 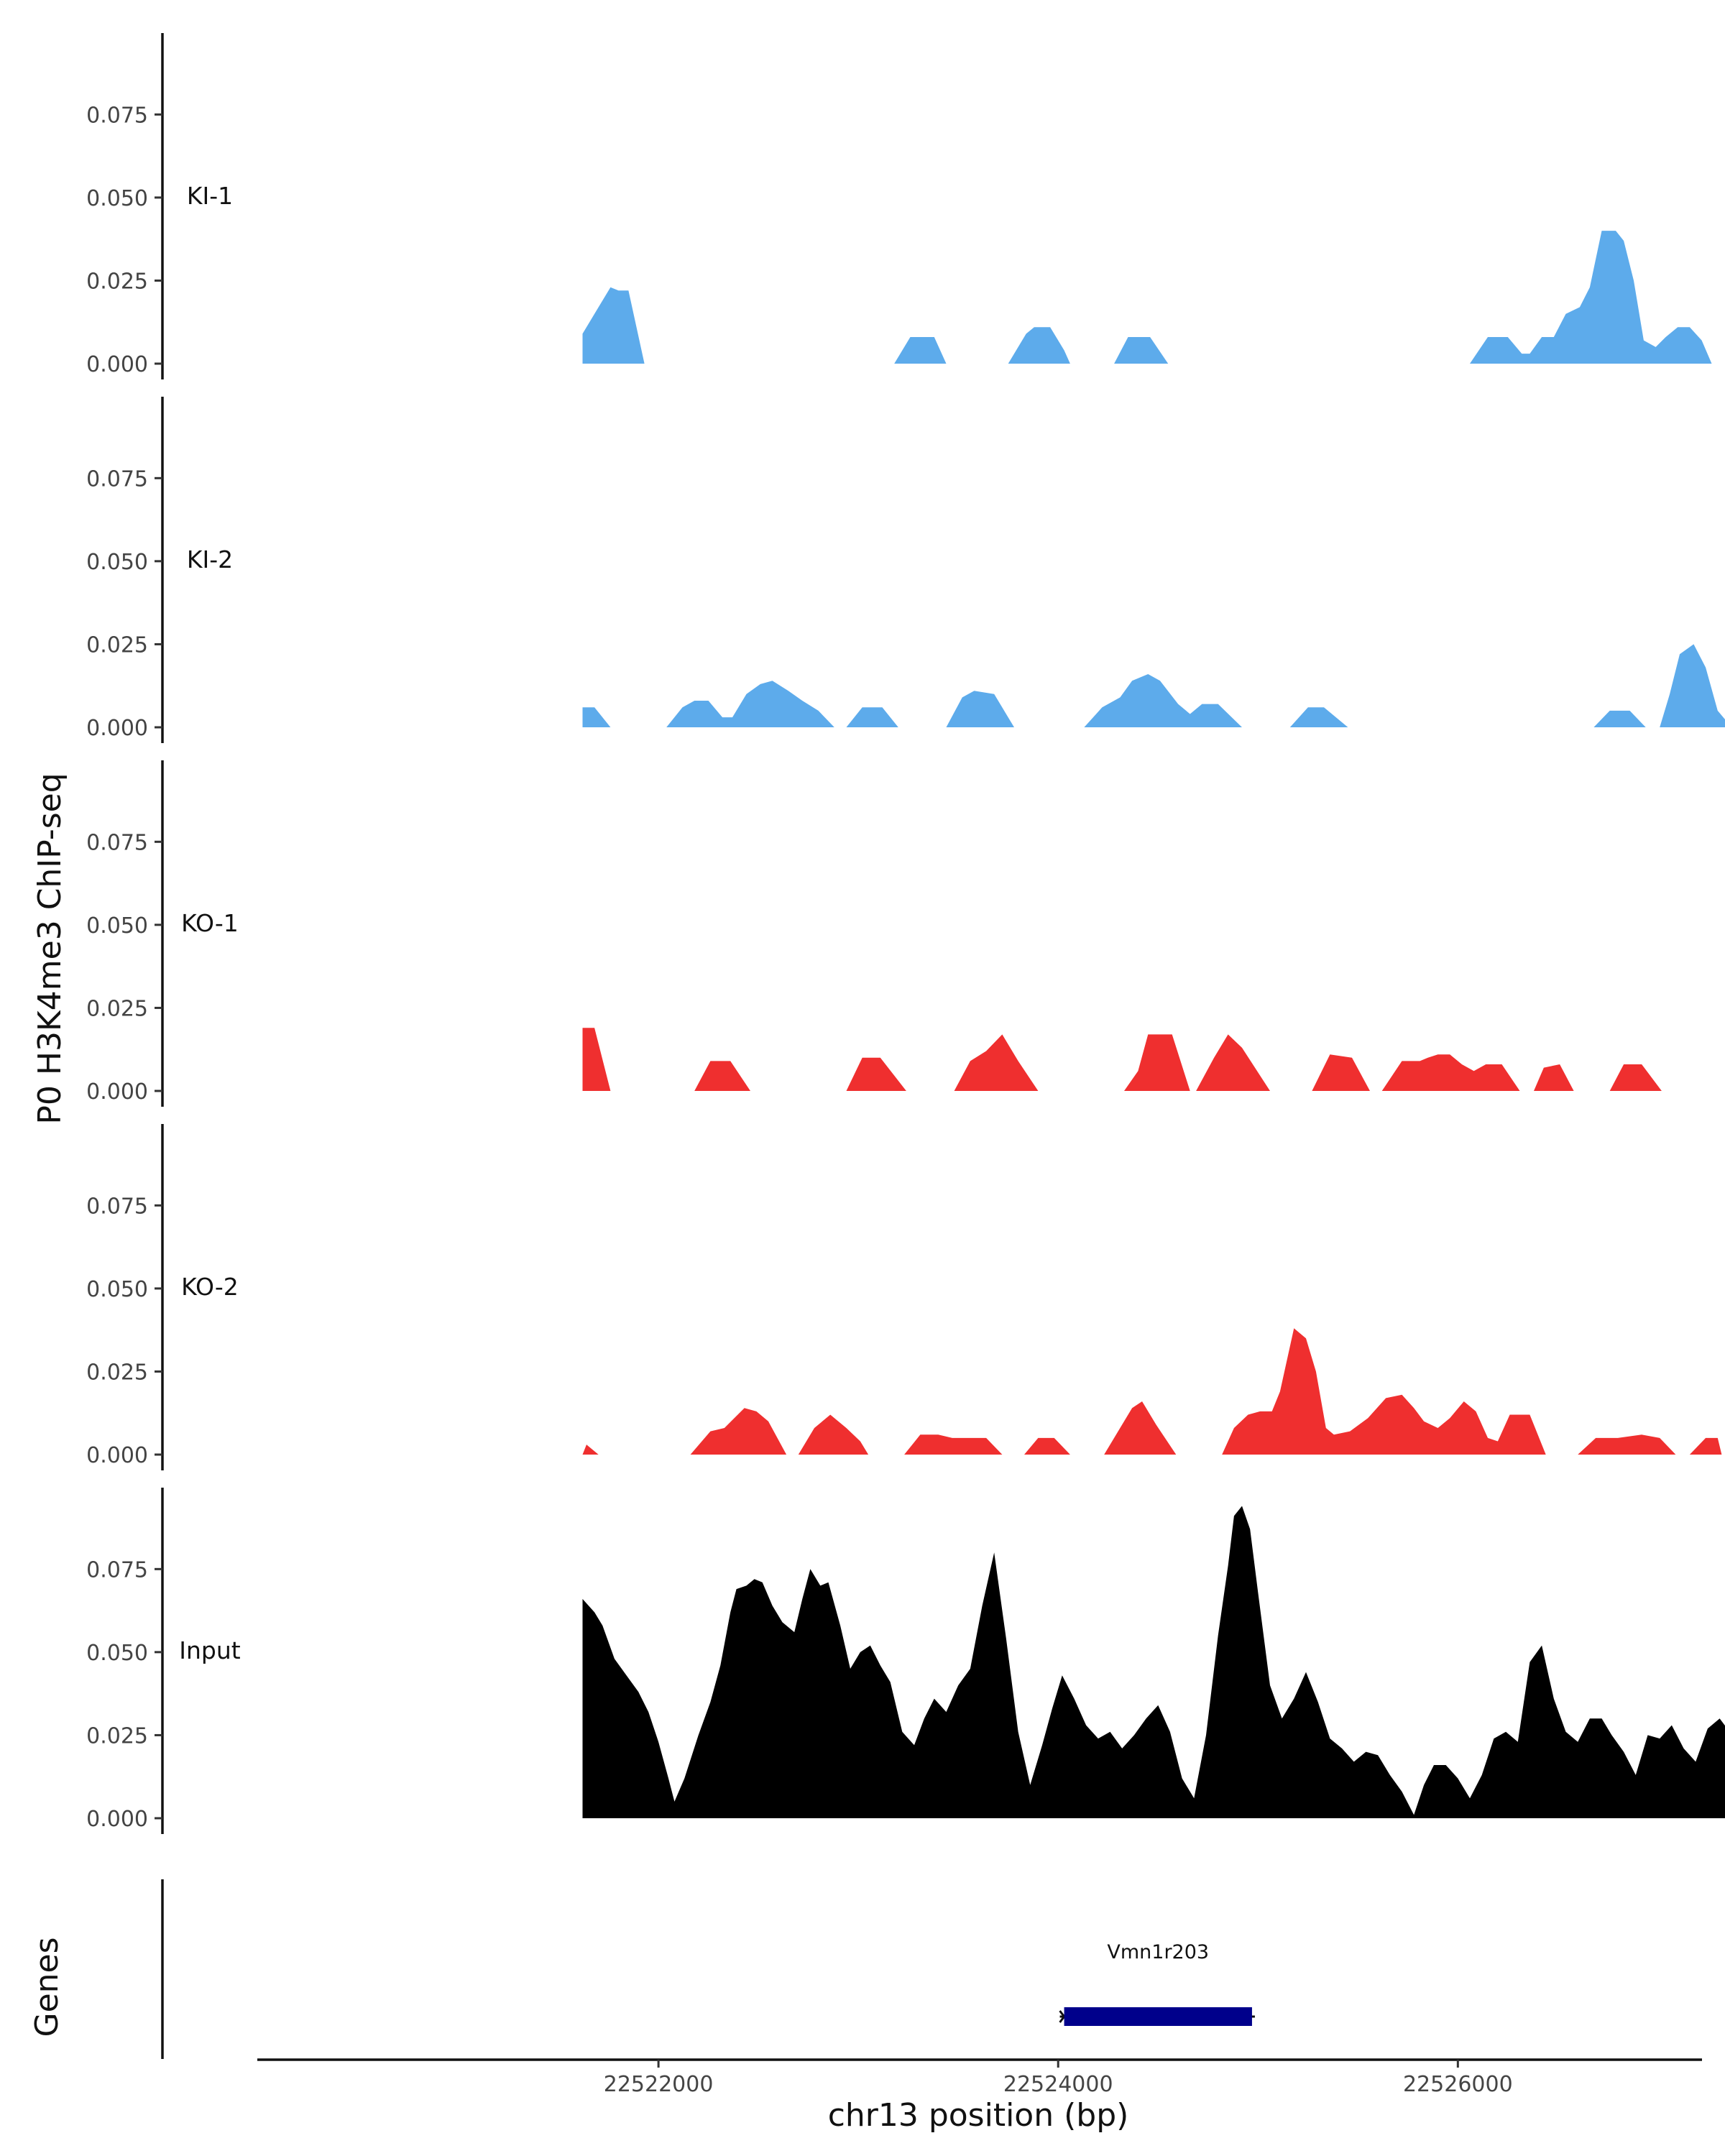 I want to click on gene-track-title: Genes, so click(x=47, y=1987).